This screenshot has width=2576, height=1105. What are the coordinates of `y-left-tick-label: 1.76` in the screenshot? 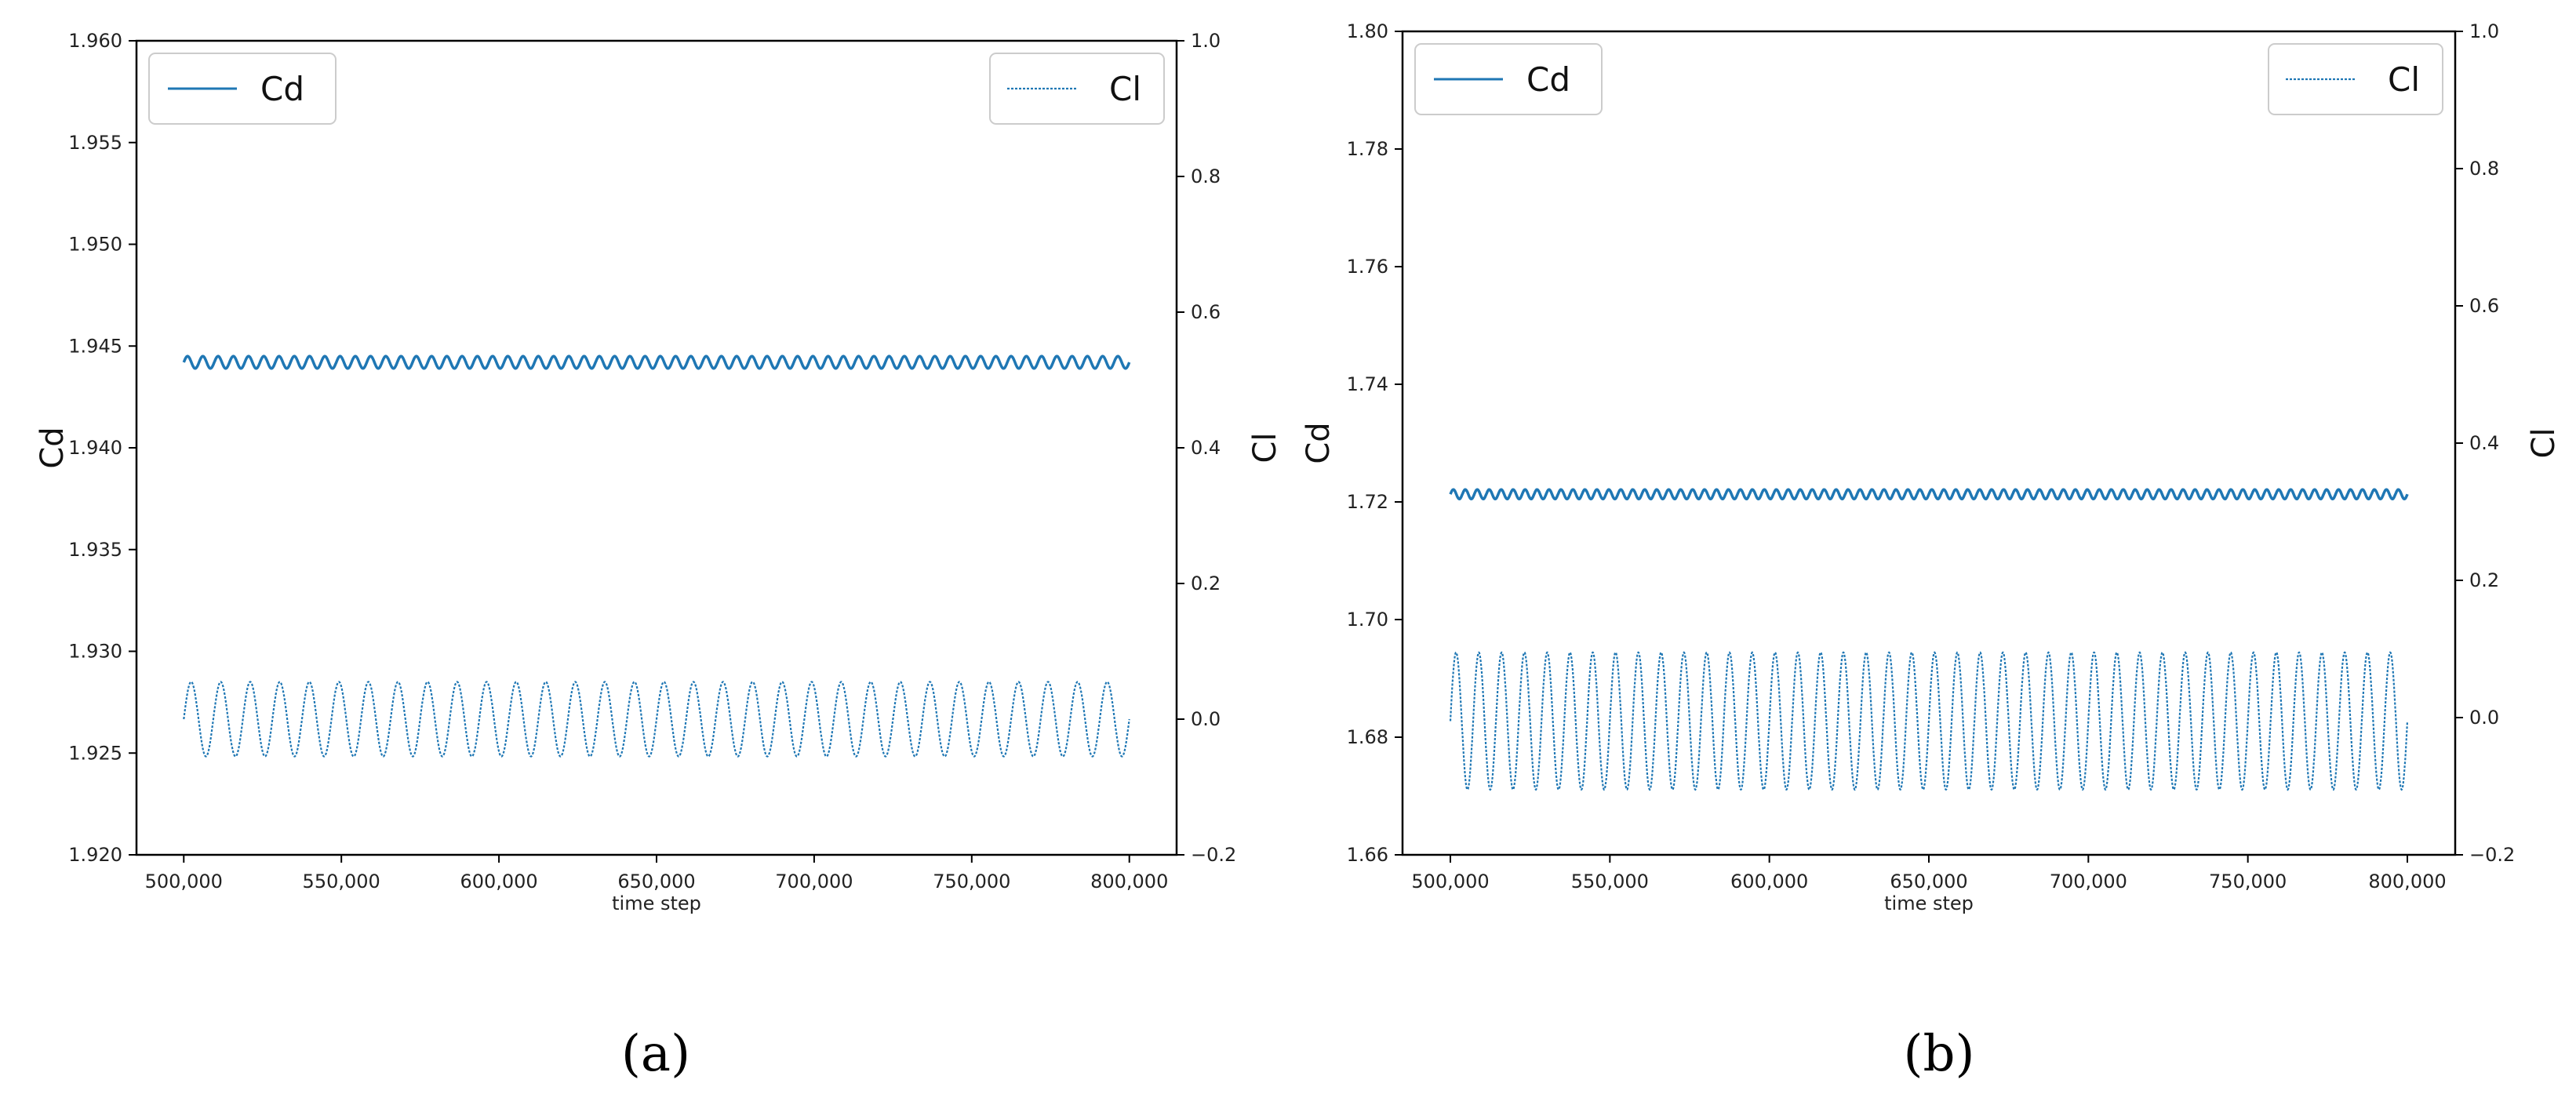 It's located at (1367, 267).